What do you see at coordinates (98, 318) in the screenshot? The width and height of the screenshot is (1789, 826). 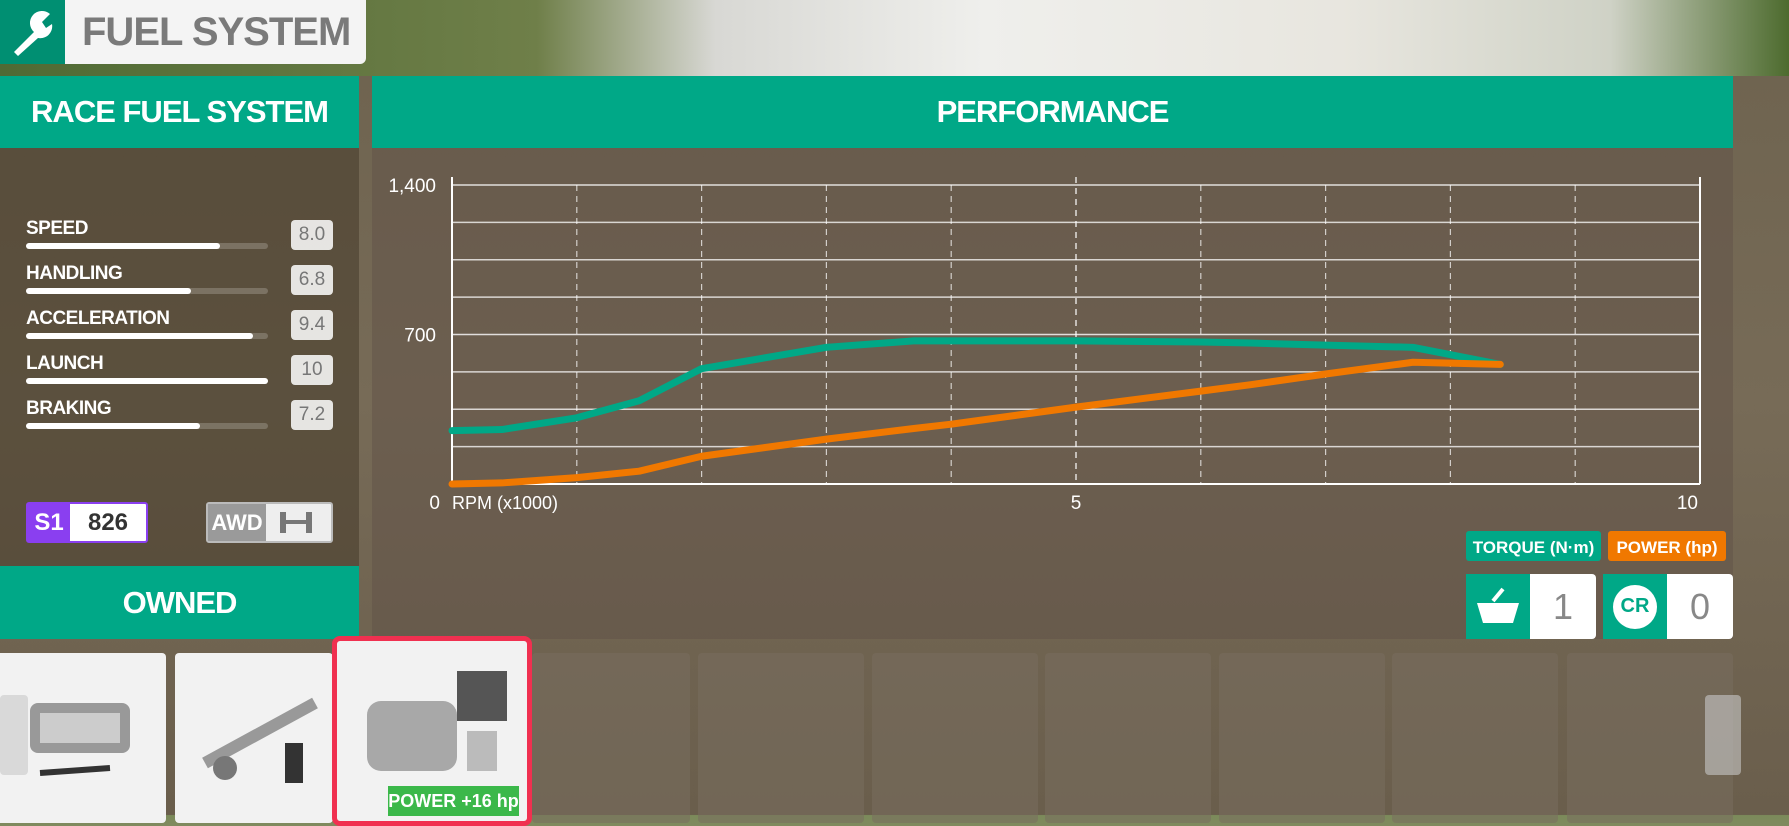 I see `stat-label: ACCELERATION` at bounding box center [98, 318].